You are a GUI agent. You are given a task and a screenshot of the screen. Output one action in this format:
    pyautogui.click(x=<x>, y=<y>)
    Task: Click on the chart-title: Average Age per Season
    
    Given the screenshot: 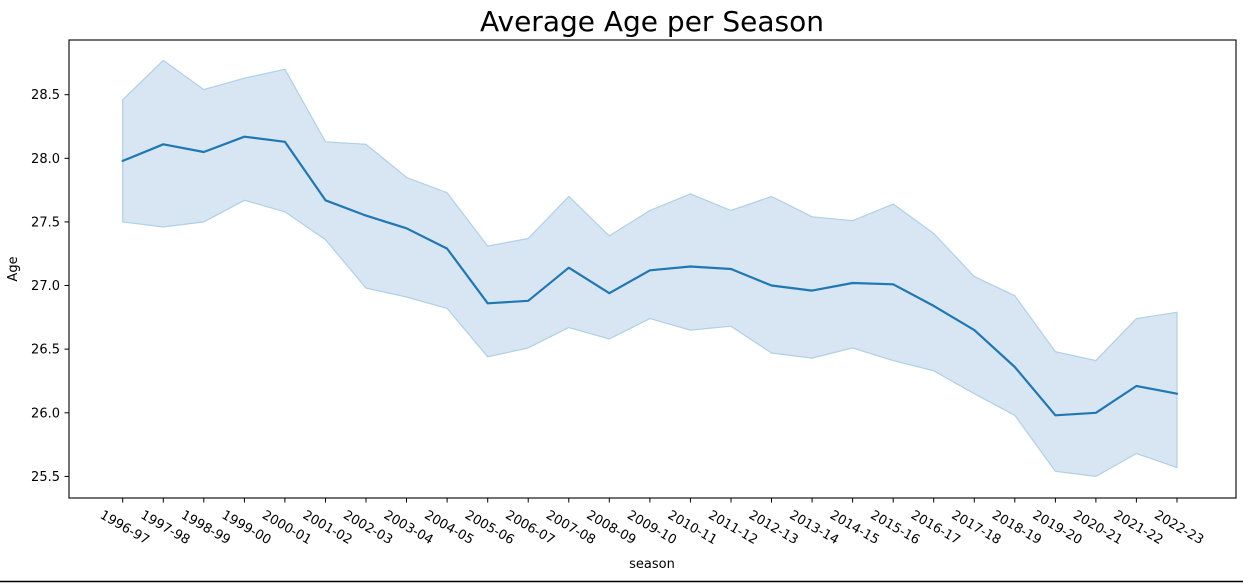 What is the action you would take?
    pyautogui.click(x=652, y=21)
    